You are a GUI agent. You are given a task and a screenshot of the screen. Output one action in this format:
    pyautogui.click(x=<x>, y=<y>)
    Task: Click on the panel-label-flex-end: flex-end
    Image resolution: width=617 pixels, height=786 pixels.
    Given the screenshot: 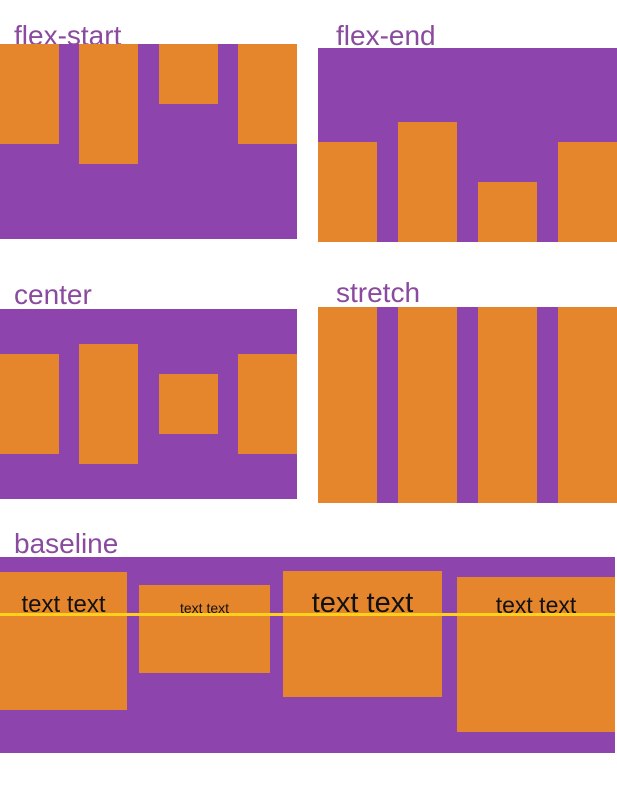 What is the action you would take?
    pyautogui.click(x=386, y=35)
    